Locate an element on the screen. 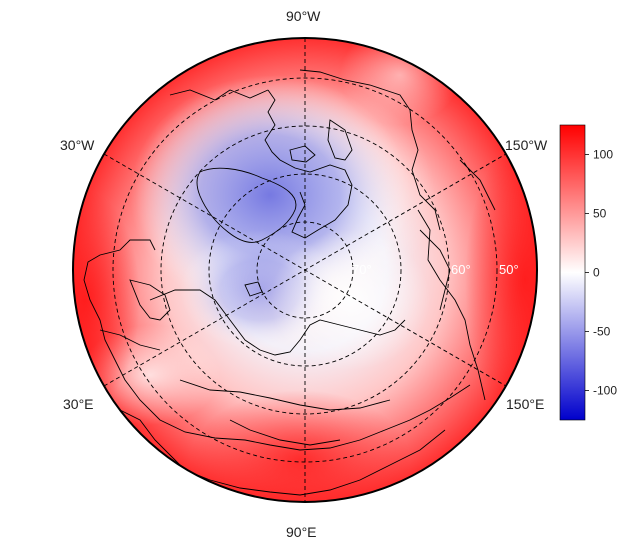  lon-label-lower-left: 30°E is located at coordinates (78, 404).